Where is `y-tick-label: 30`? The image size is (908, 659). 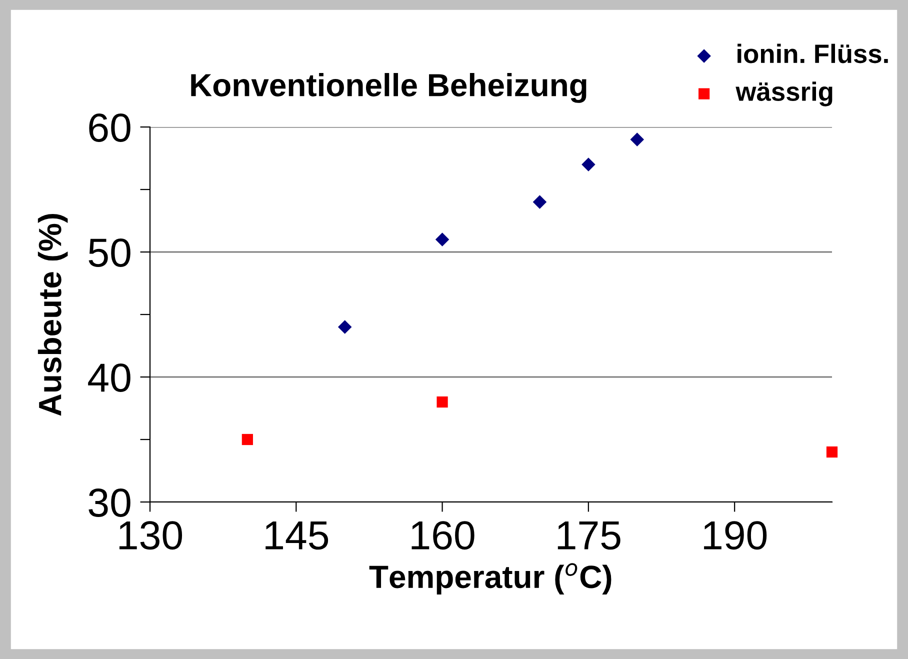 y-tick-label: 30 is located at coordinates (109, 502).